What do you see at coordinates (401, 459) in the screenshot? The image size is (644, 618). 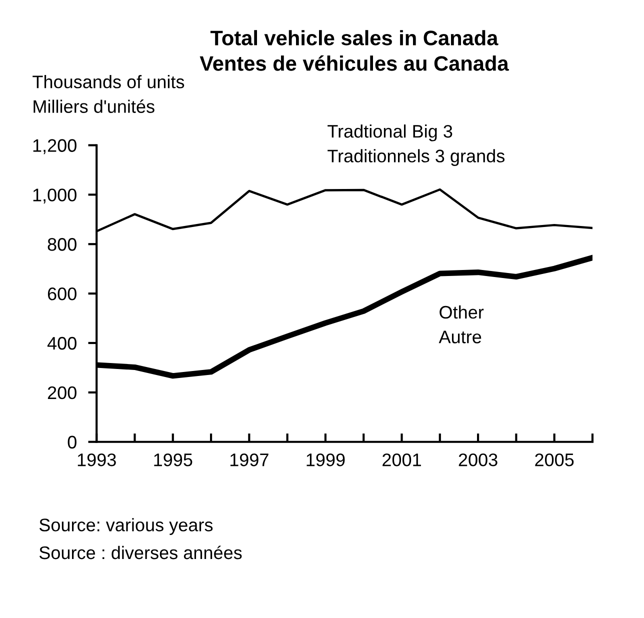 I see `x-tick-label: 2001` at bounding box center [401, 459].